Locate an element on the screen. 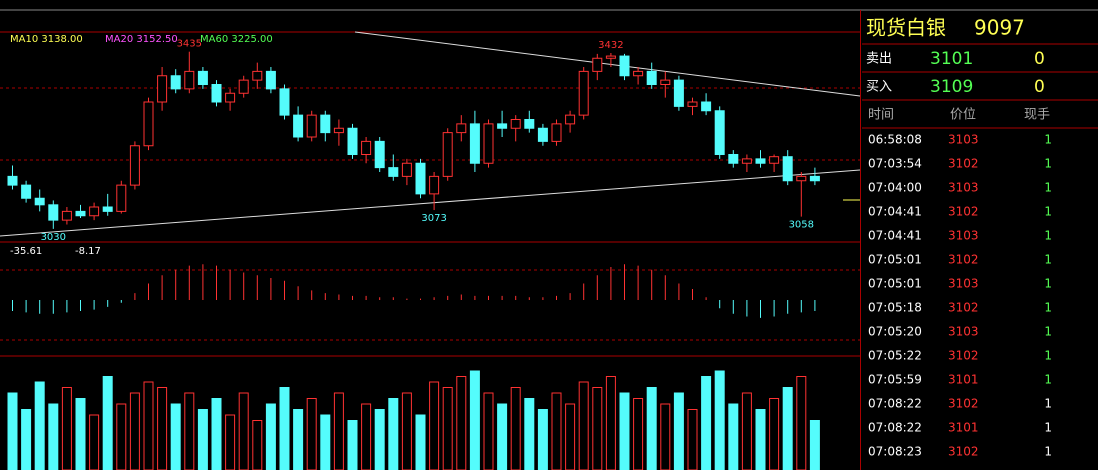 The height and width of the screenshot is (470, 1098). low-label: 3058 is located at coordinates (801, 225).